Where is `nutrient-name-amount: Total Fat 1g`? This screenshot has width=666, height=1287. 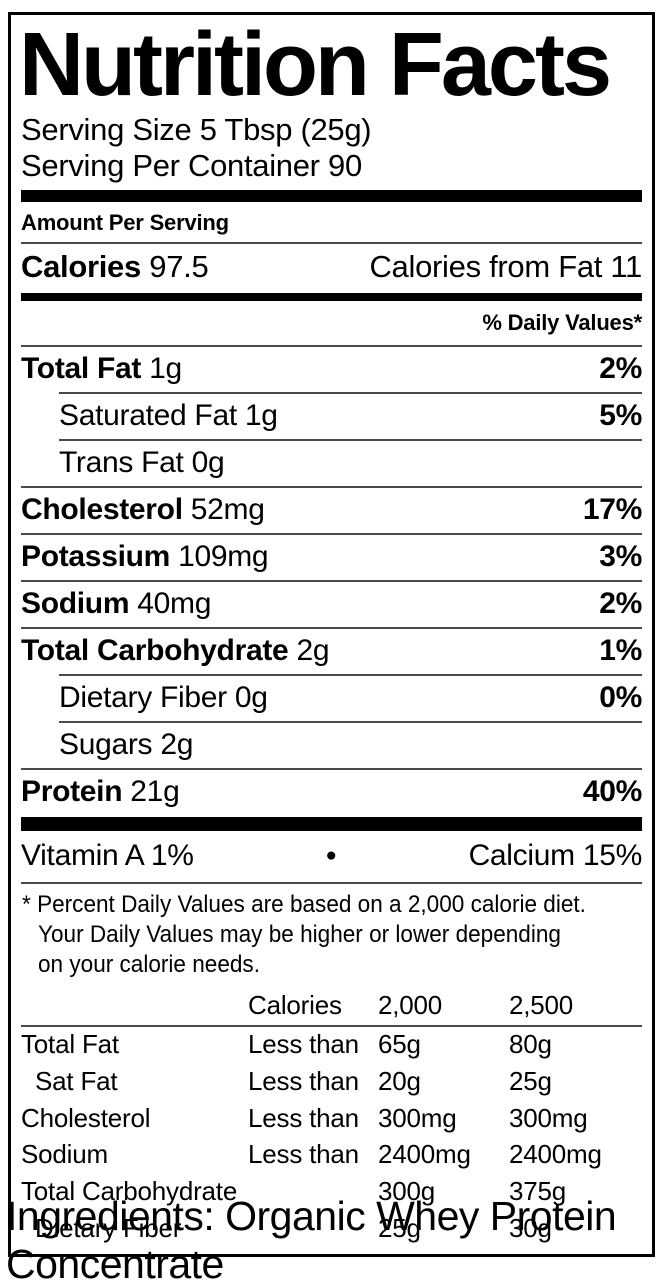 nutrient-name-amount: Total Fat 1g is located at coordinates (101, 369).